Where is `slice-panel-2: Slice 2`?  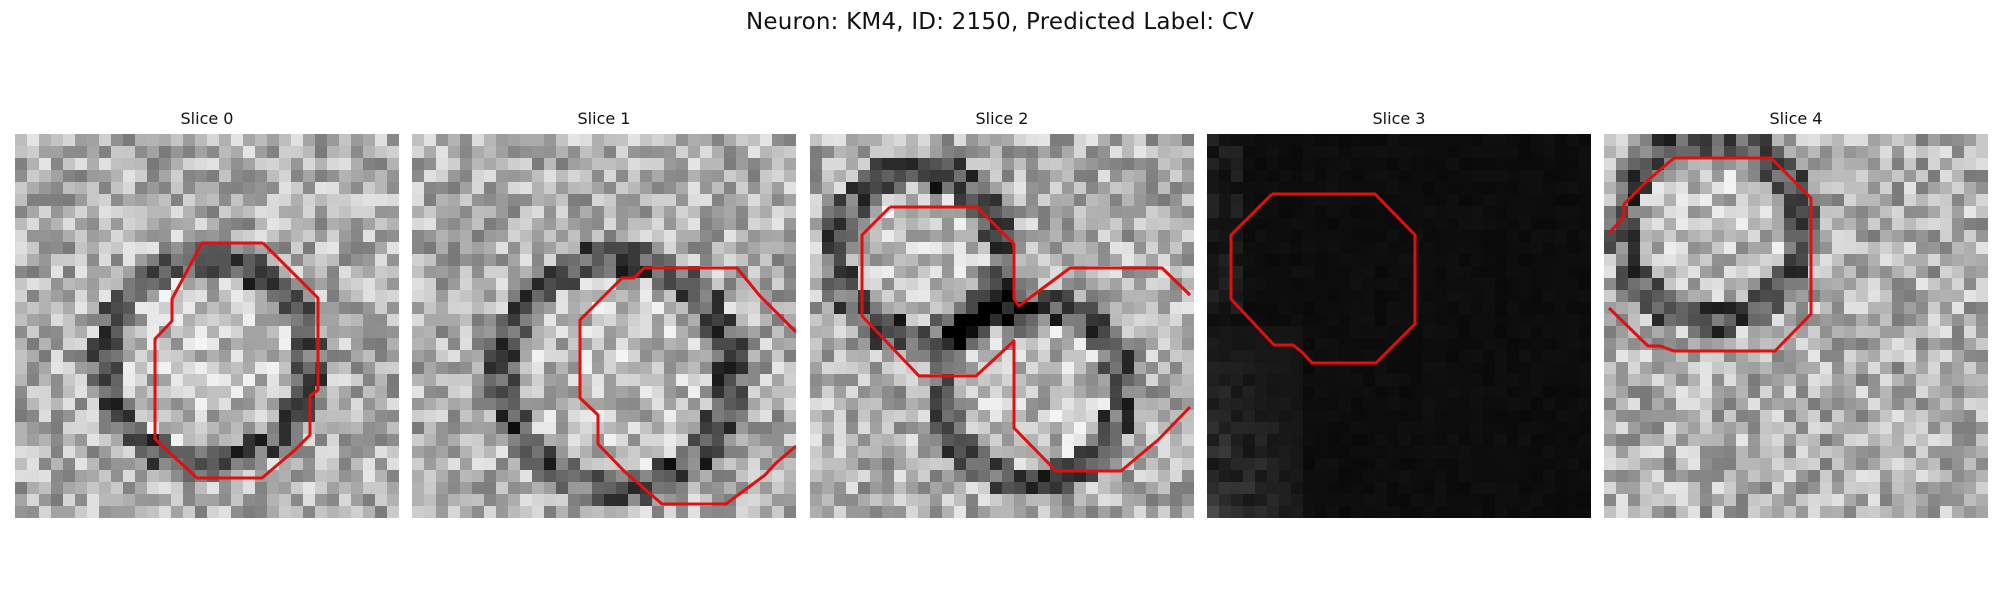 slice-panel-2: Slice 2 is located at coordinates (1002, 321).